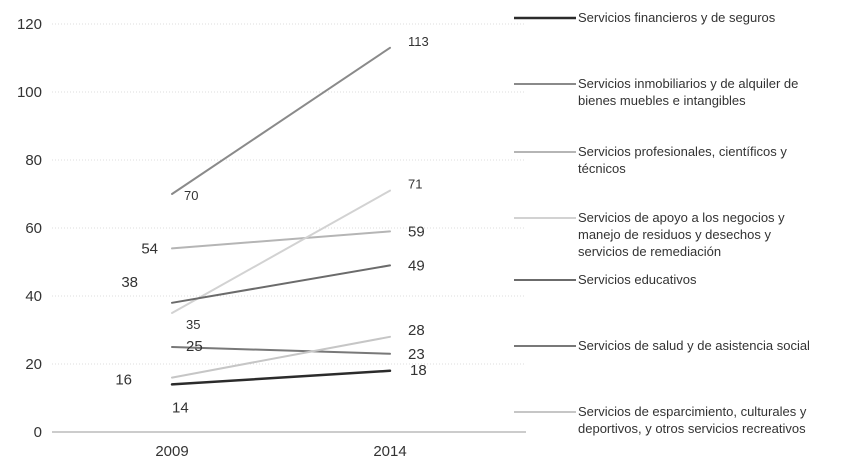 This screenshot has height=464, width=864. What do you see at coordinates (29, 24) in the screenshot?
I see `y-tick-label: 120` at bounding box center [29, 24].